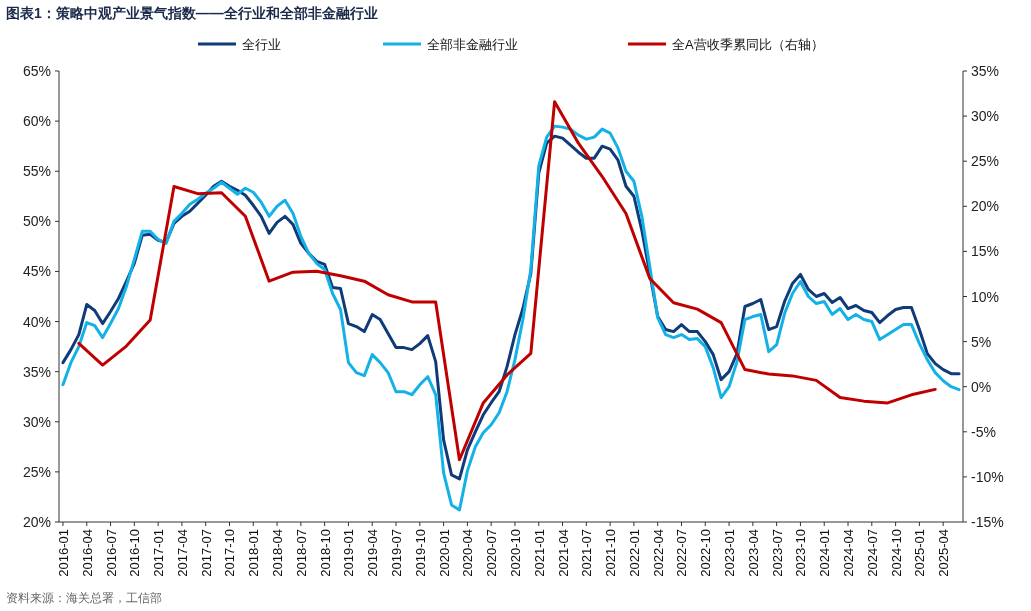 This screenshot has width=1031, height=611. What do you see at coordinates (36, 471) in the screenshot?
I see `y-tick-label: 25%` at bounding box center [36, 471].